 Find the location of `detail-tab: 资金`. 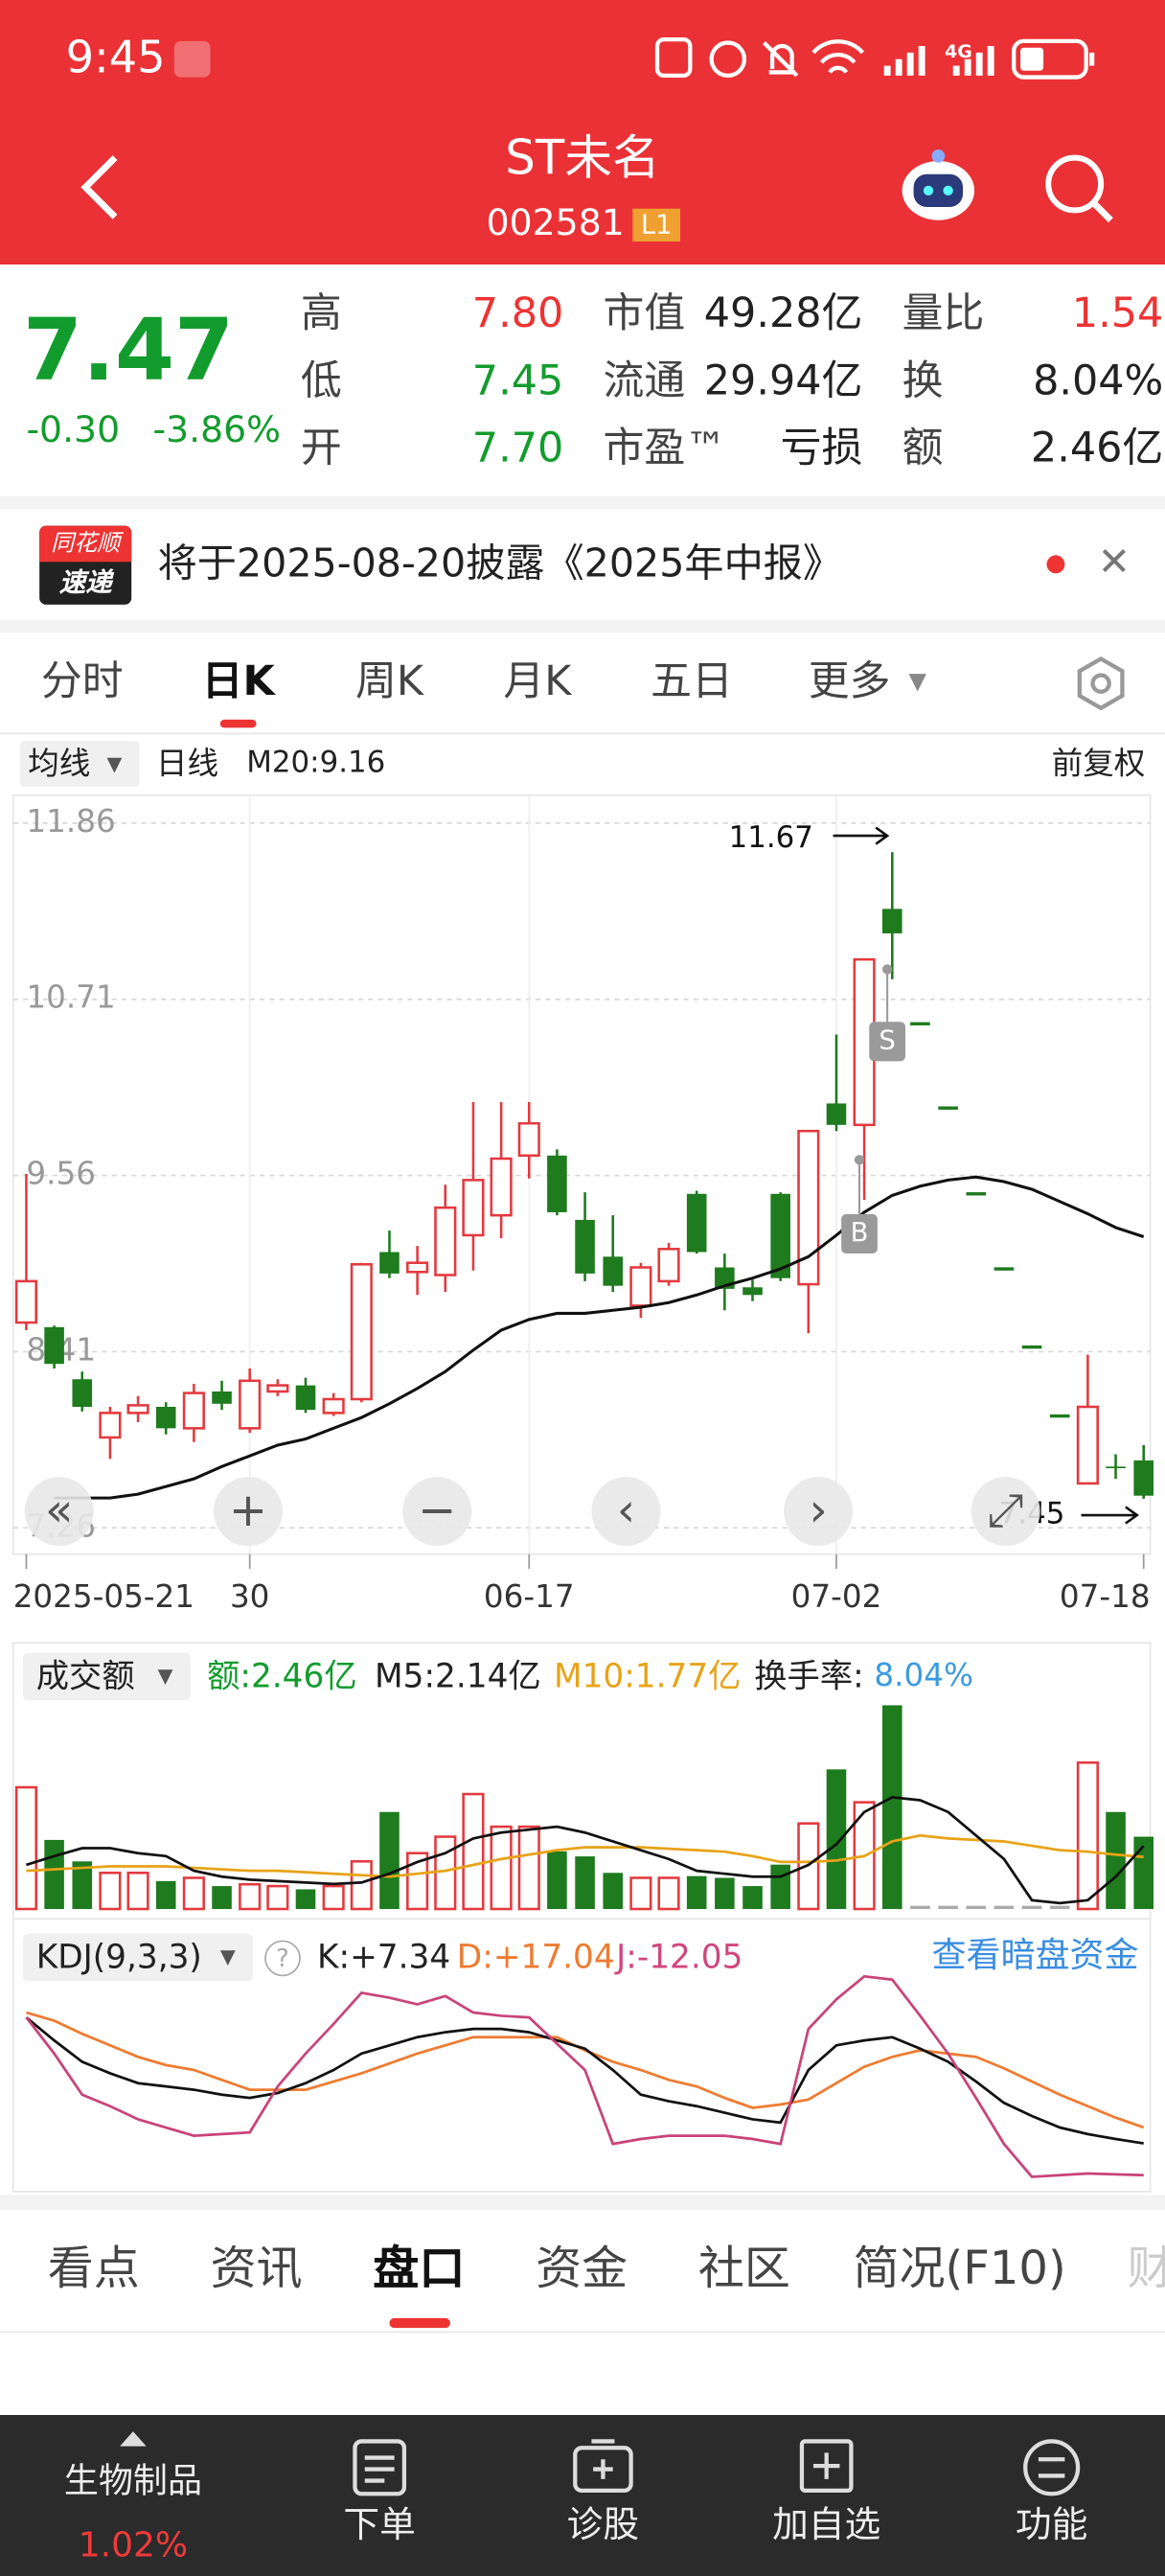

detail-tab: 资金 is located at coordinates (582, 2268).